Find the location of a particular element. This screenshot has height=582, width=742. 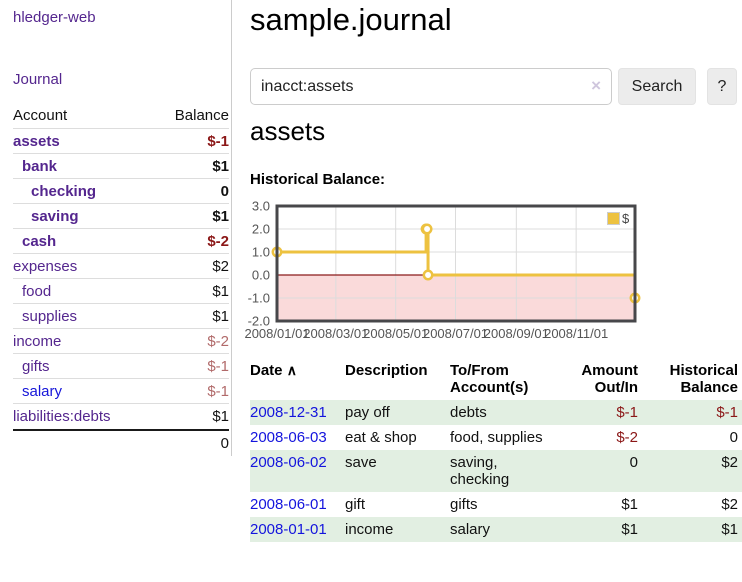

header-description: Description is located at coordinates (386, 370).